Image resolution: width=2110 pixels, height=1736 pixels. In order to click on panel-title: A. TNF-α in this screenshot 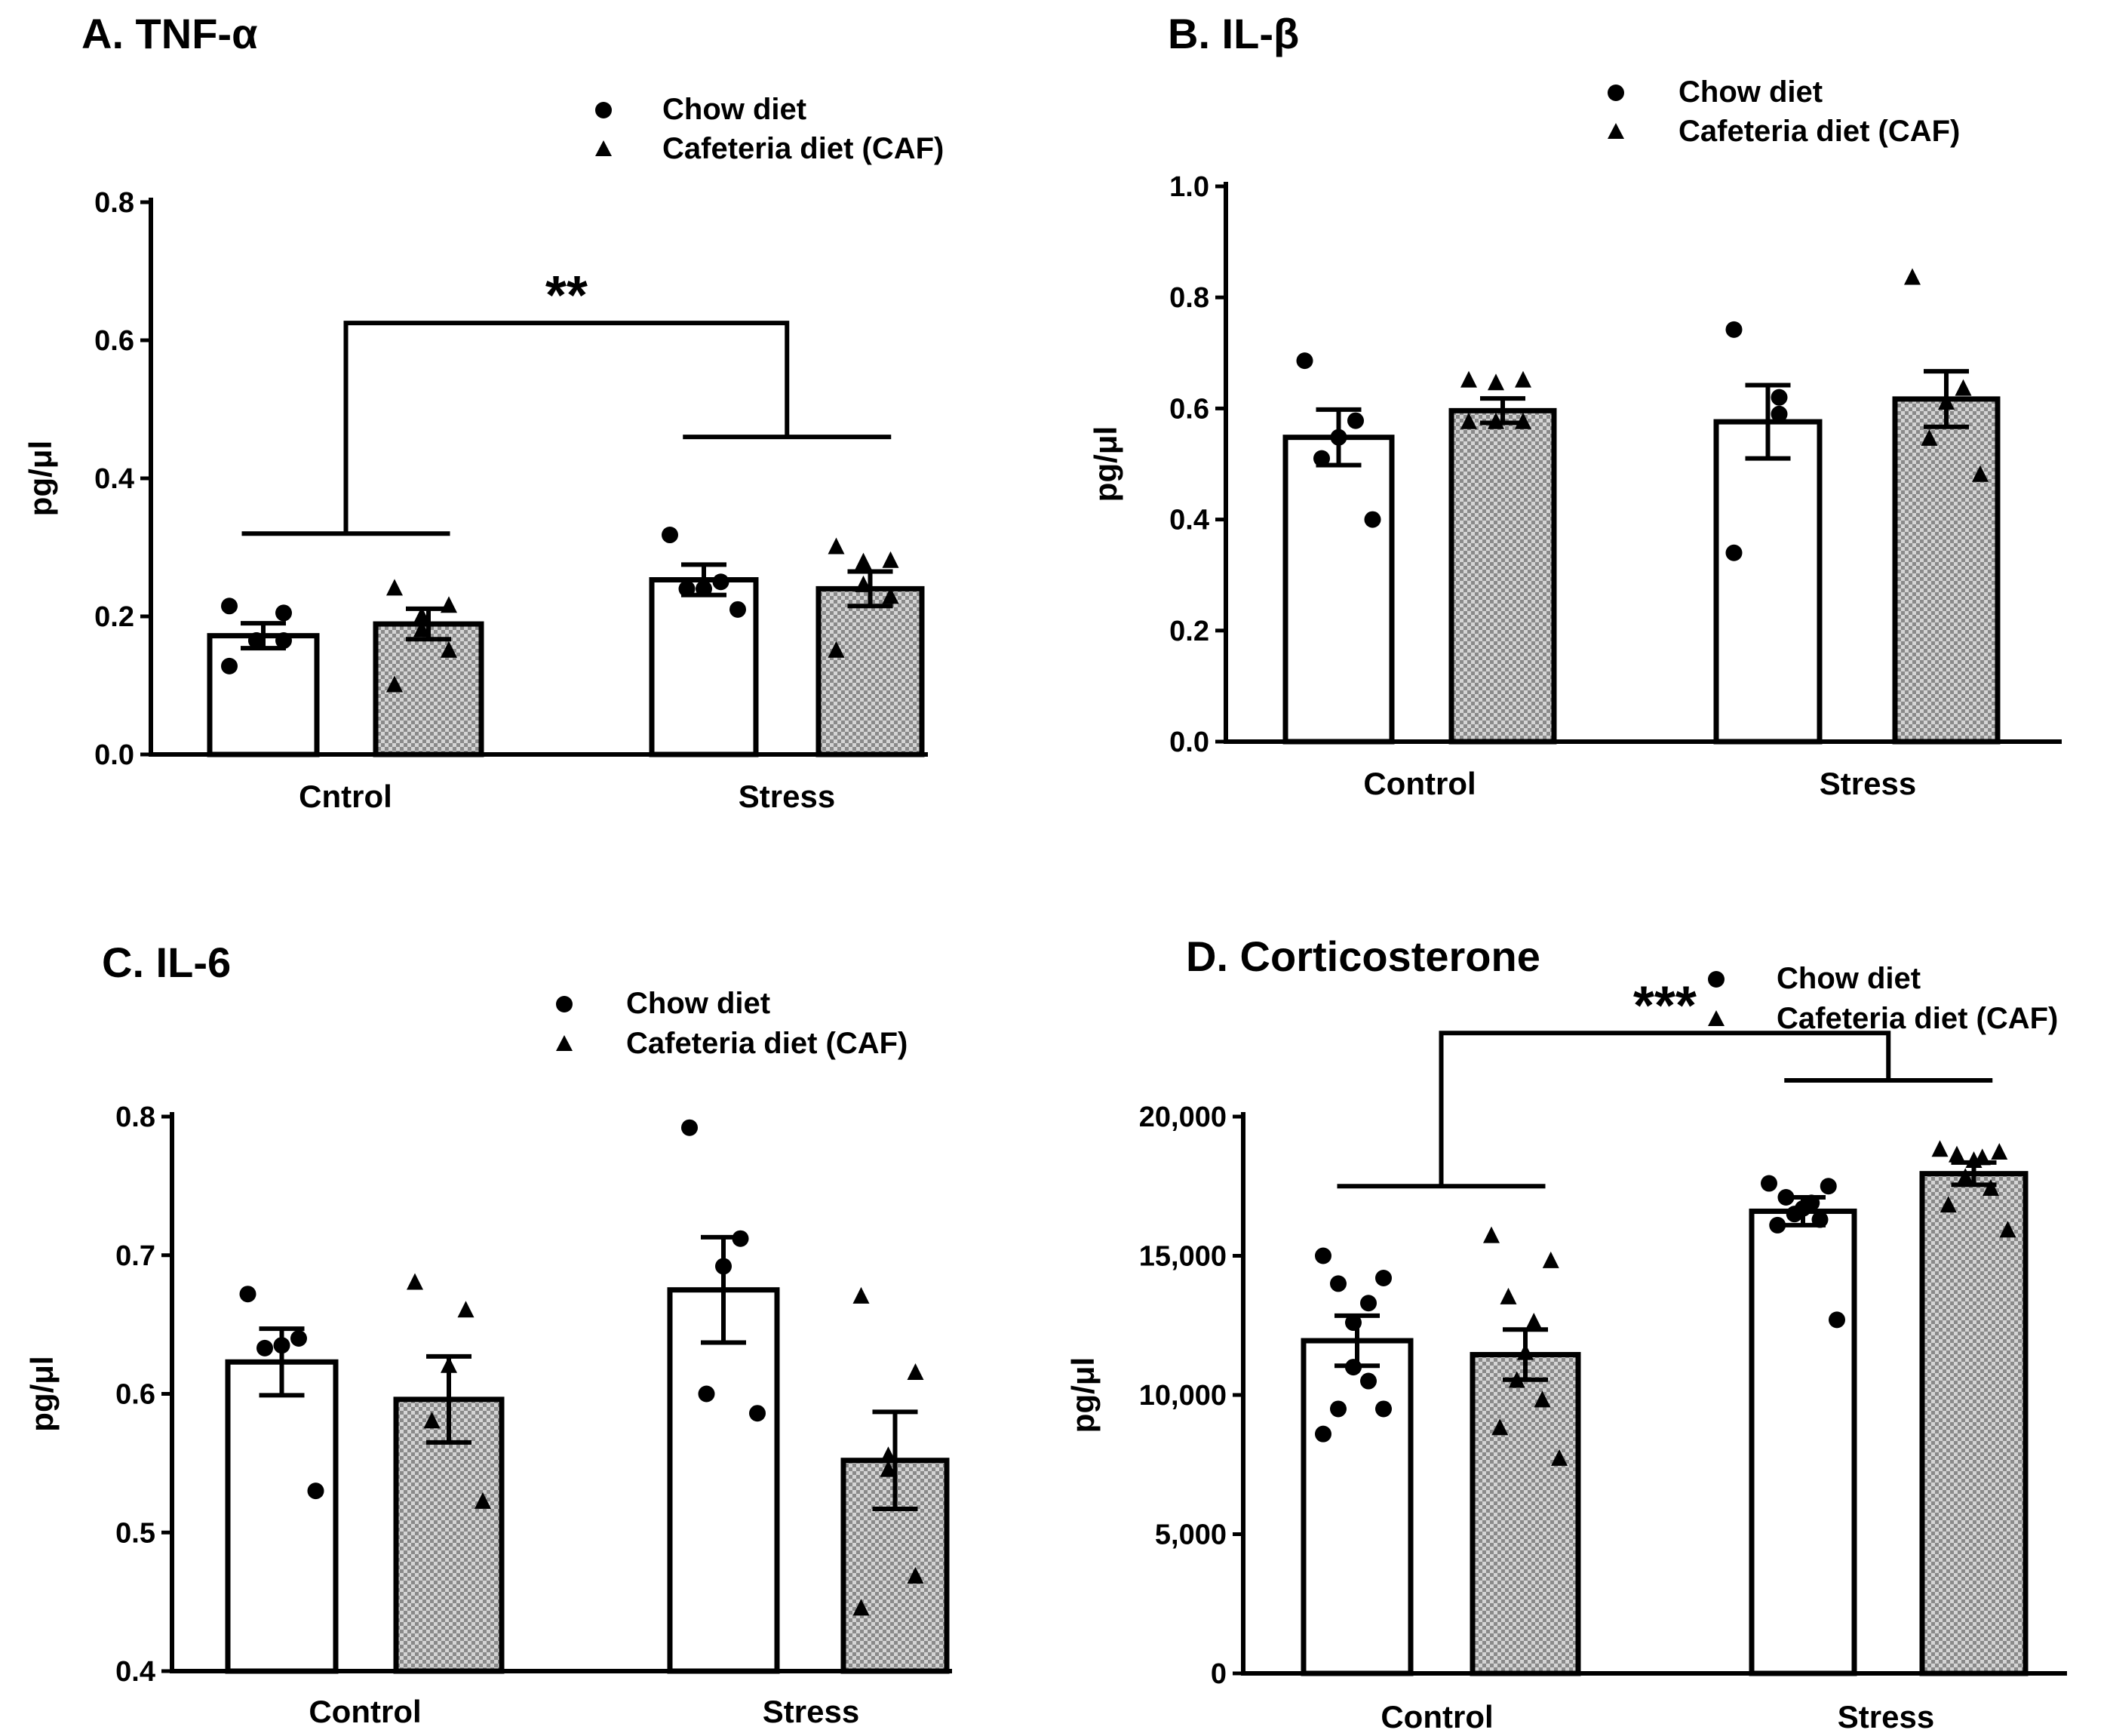, I will do `click(169, 33)`.